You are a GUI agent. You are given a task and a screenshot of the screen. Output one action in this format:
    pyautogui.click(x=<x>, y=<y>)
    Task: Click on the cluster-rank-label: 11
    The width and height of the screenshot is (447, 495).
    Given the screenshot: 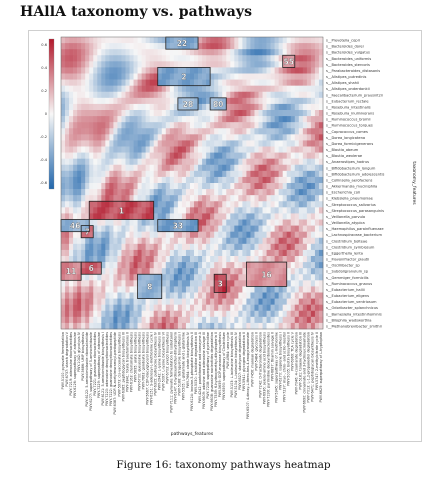 What is the action you would take?
    pyautogui.click(x=71, y=271)
    